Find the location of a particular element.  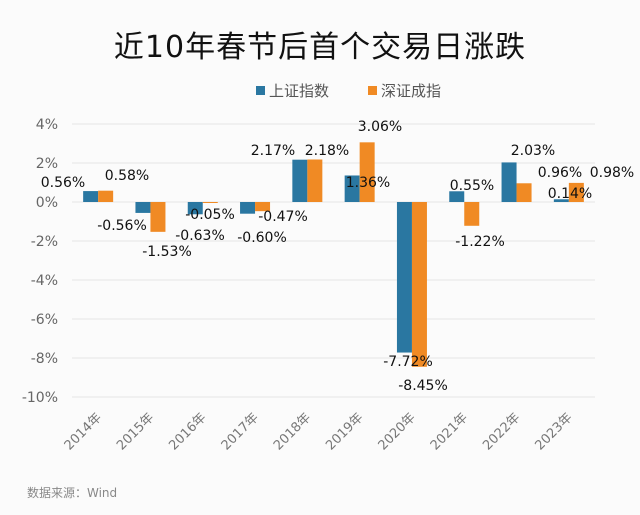

data-label: 0.55% is located at coordinates (472, 186).